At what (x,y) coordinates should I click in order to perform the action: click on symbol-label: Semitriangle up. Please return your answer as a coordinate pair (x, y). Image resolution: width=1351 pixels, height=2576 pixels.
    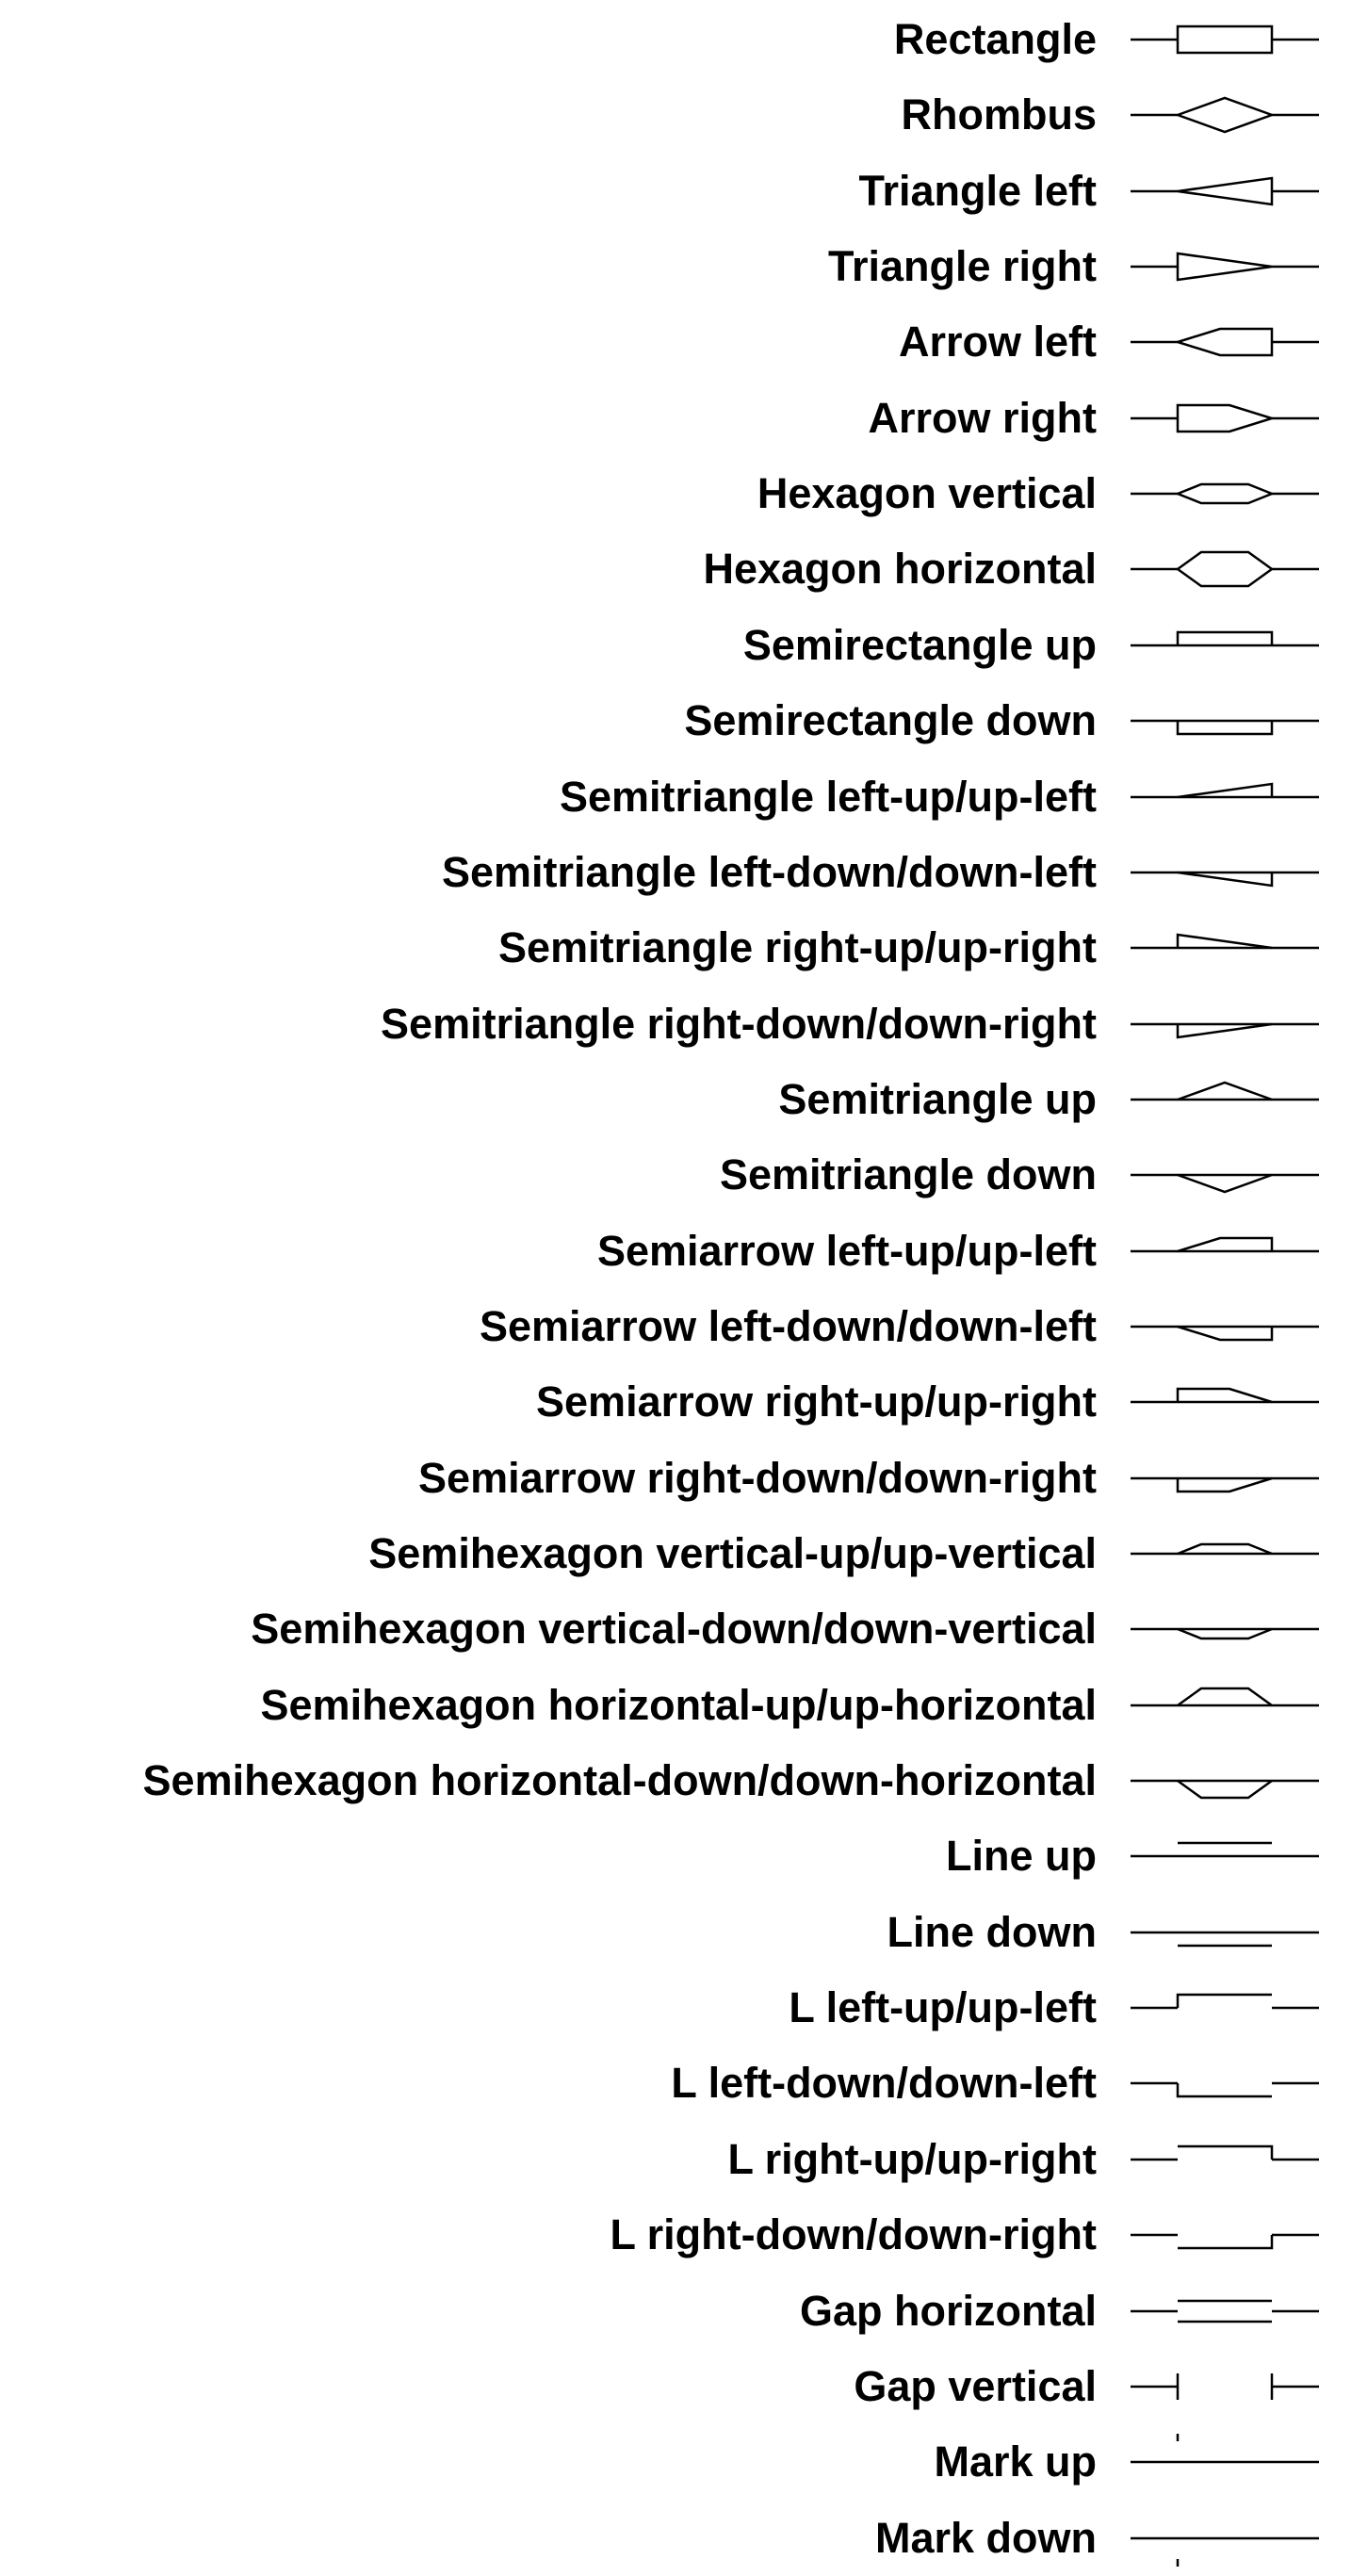
    Looking at the image, I should click on (937, 1098).